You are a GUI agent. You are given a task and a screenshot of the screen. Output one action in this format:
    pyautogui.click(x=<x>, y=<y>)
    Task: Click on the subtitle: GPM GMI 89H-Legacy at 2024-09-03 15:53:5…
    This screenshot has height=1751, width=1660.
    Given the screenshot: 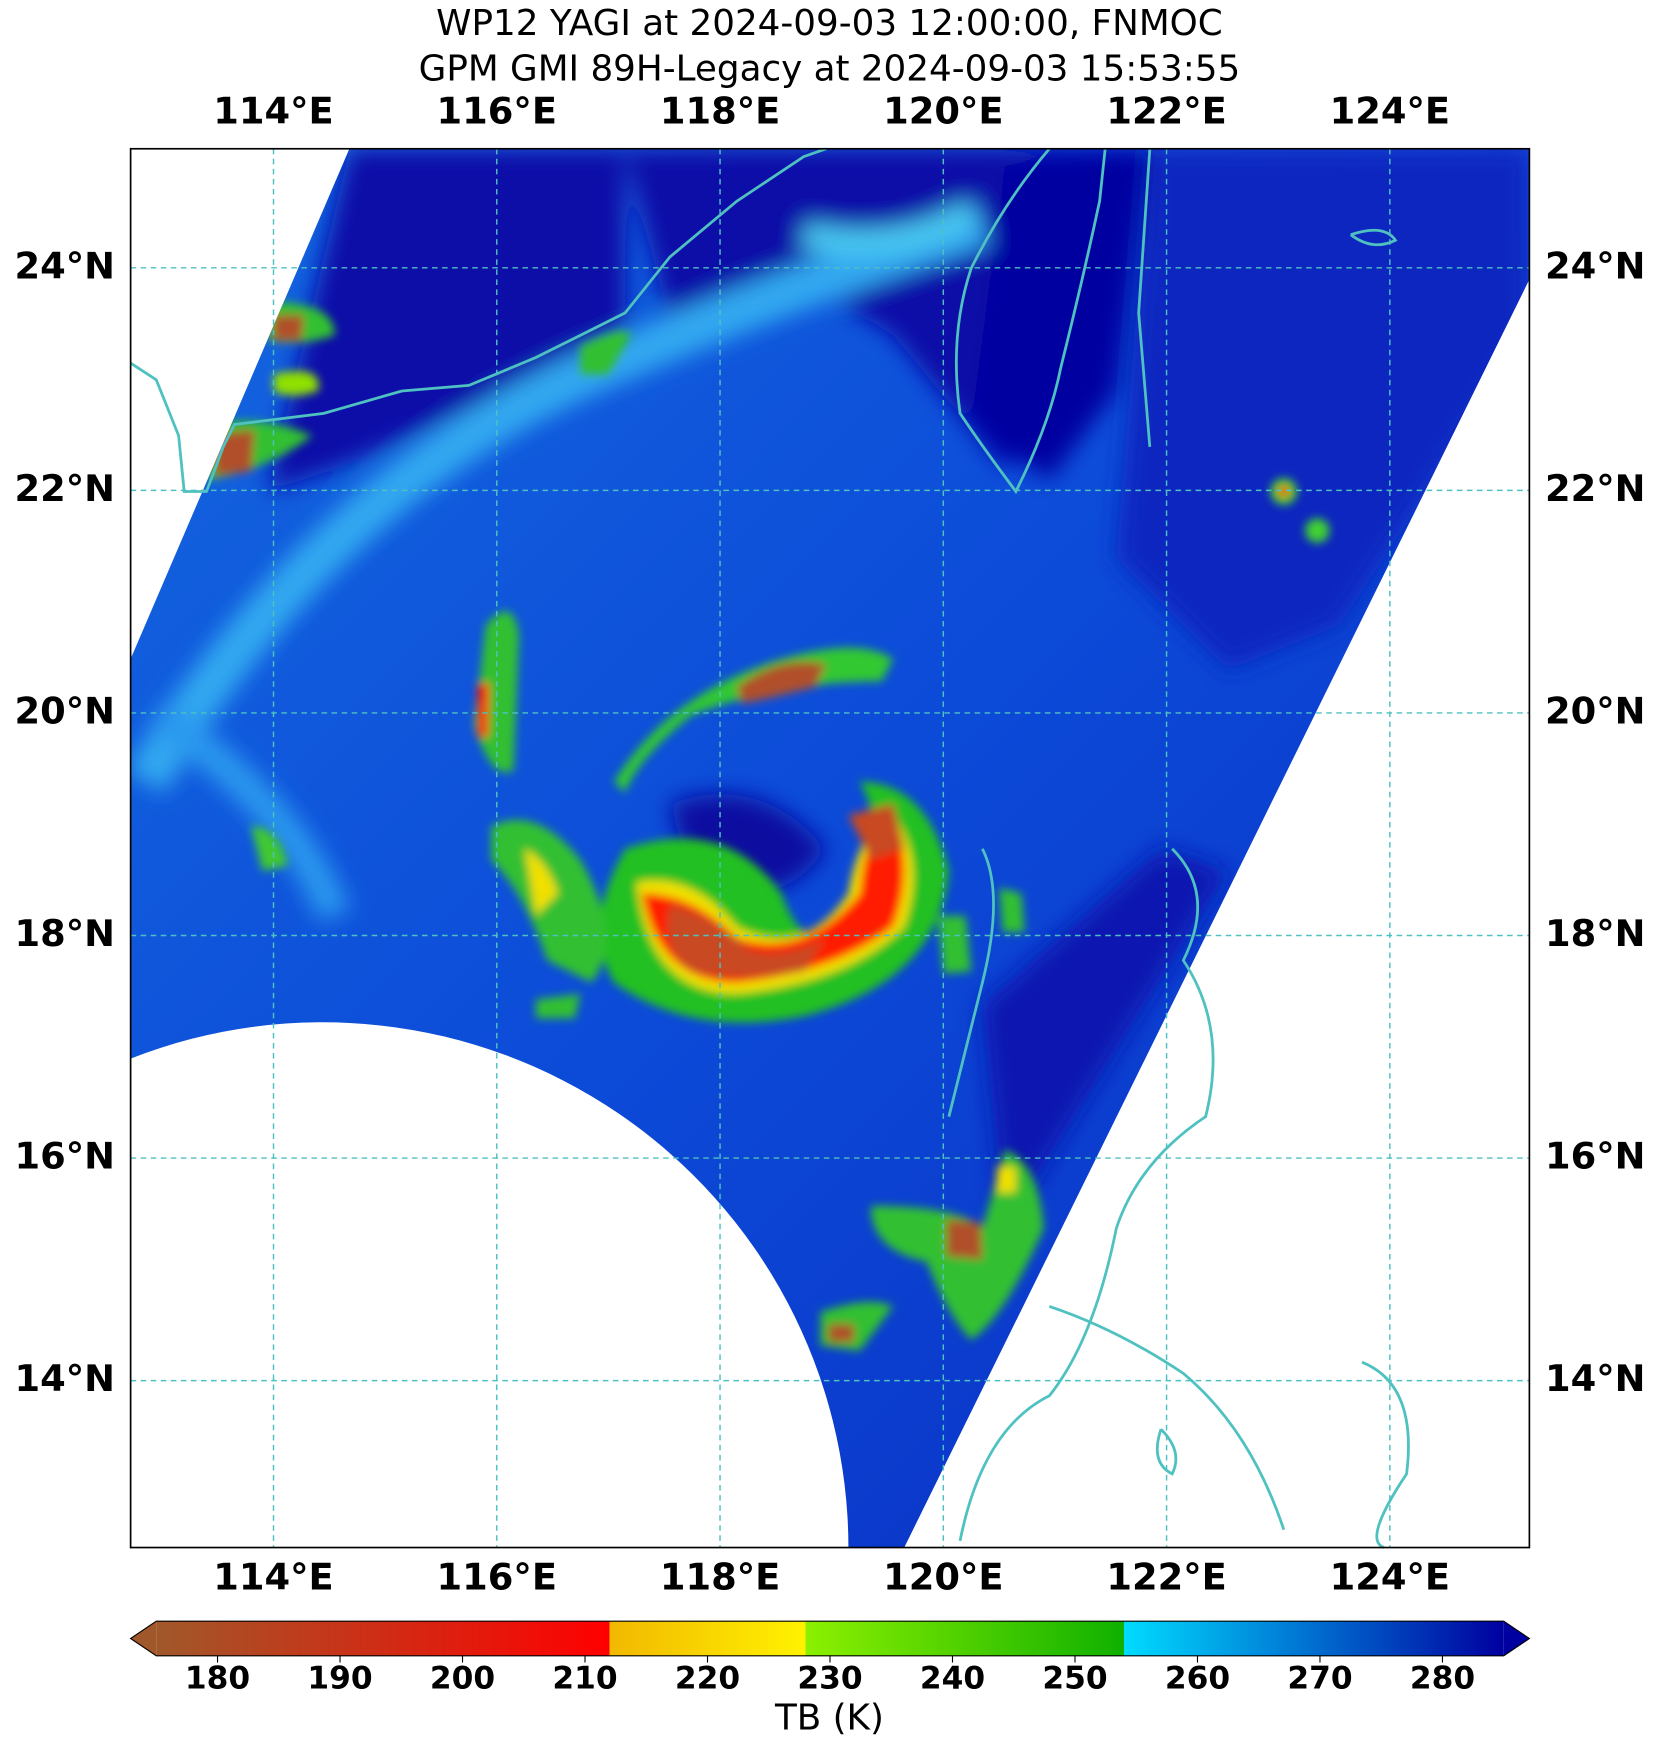 What is the action you would take?
    pyautogui.click(x=830, y=69)
    